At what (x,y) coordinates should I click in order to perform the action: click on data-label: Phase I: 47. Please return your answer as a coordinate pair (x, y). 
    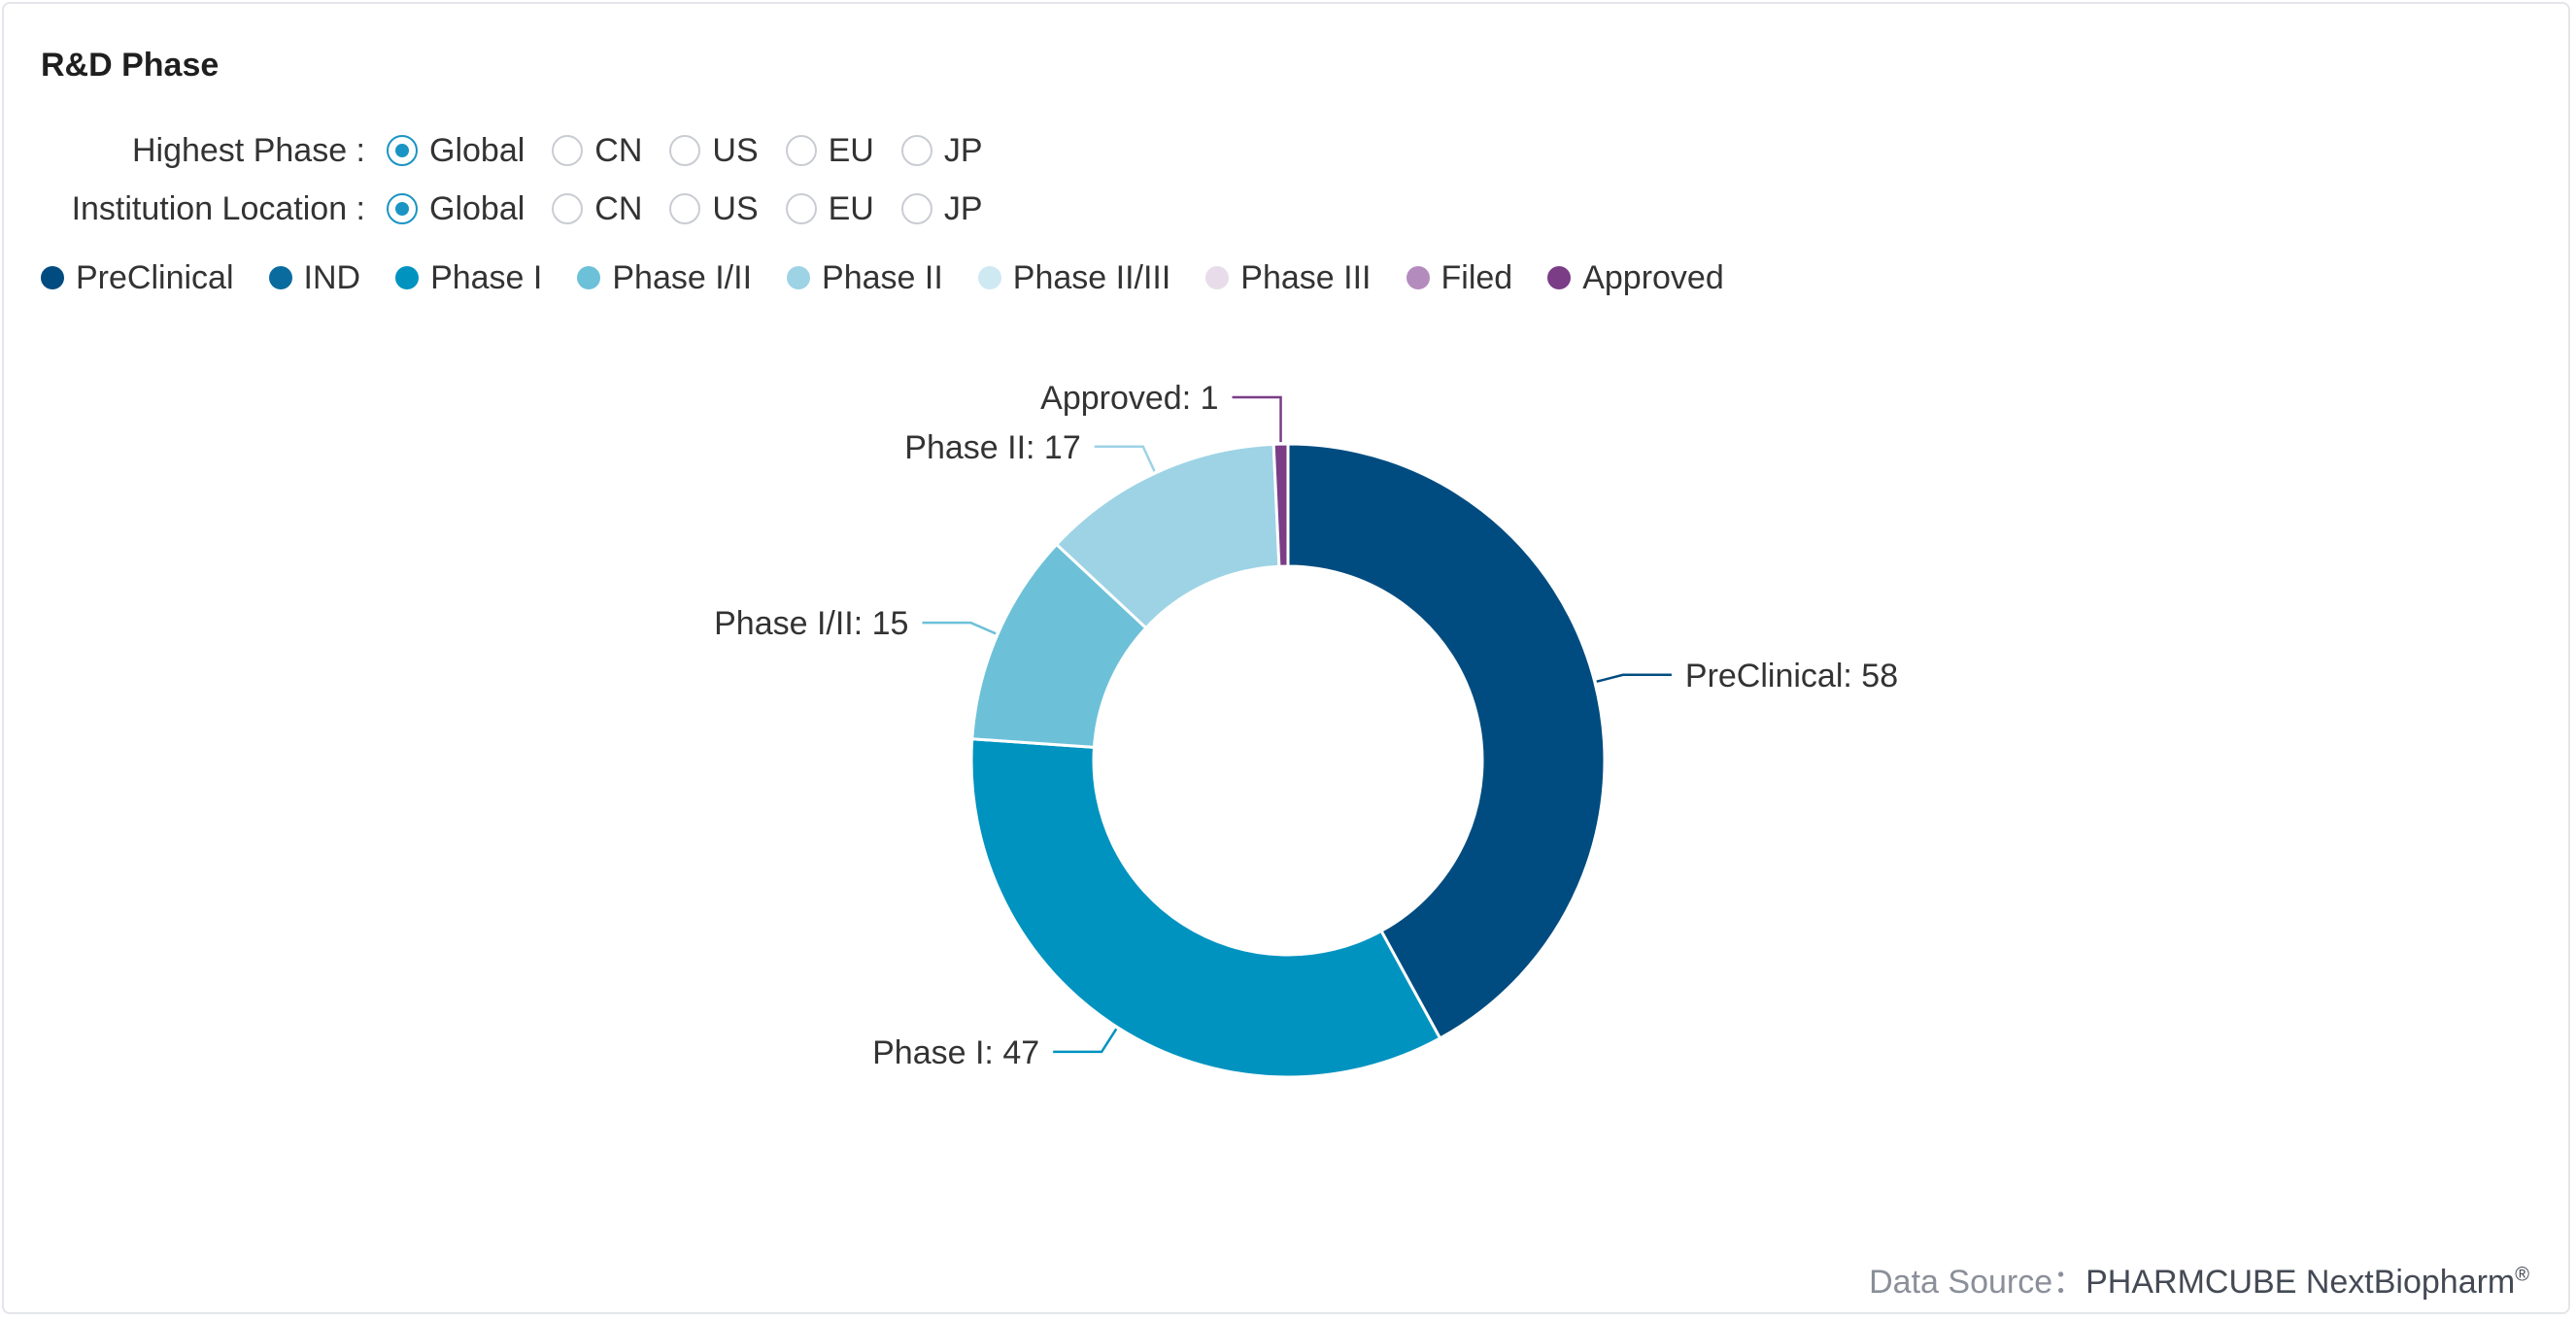
    Looking at the image, I should click on (955, 1052).